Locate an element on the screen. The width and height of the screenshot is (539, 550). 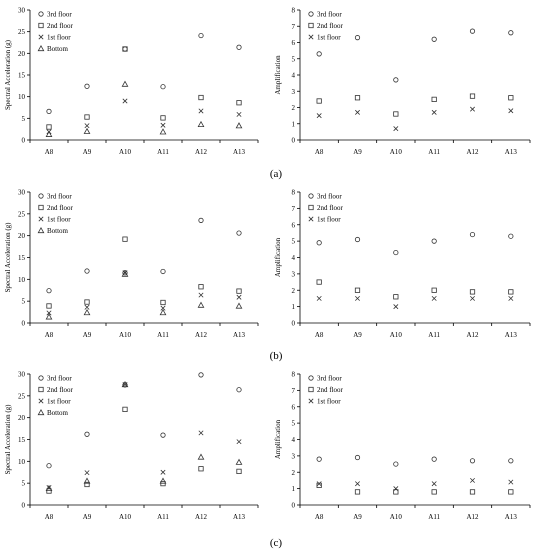
y-tick-label: 7 is located at coordinates (294, 391).